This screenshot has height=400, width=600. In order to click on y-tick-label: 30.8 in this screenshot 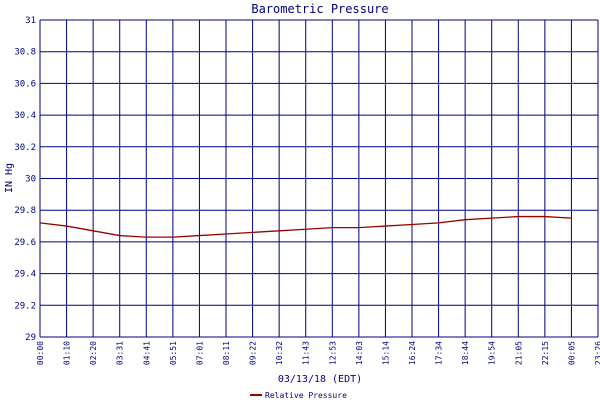, I will do `click(25, 53)`.